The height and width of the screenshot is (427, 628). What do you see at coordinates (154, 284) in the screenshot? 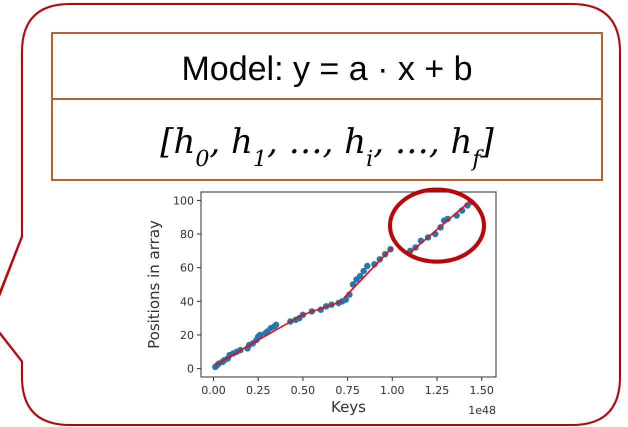
I see `y-axis-title: Positions in array` at bounding box center [154, 284].